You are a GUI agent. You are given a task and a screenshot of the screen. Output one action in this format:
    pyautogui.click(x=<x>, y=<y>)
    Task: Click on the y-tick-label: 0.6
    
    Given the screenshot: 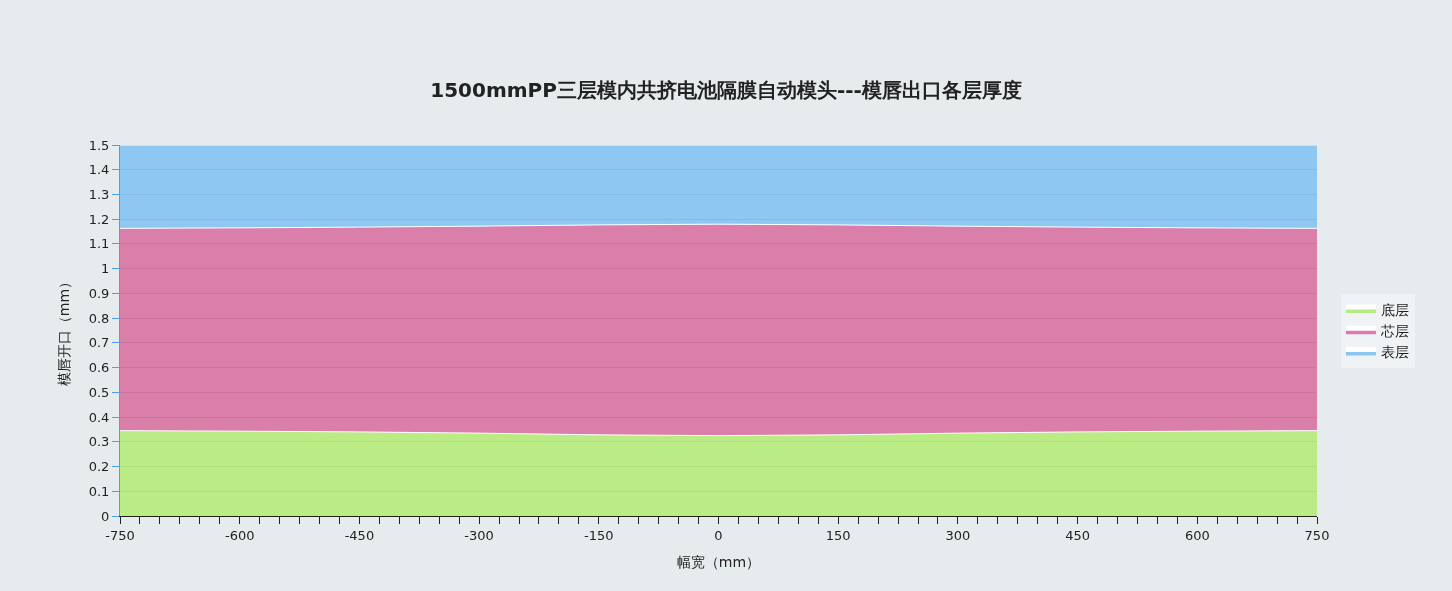 What is the action you would take?
    pyautogui.click(x=99, y=368)
    